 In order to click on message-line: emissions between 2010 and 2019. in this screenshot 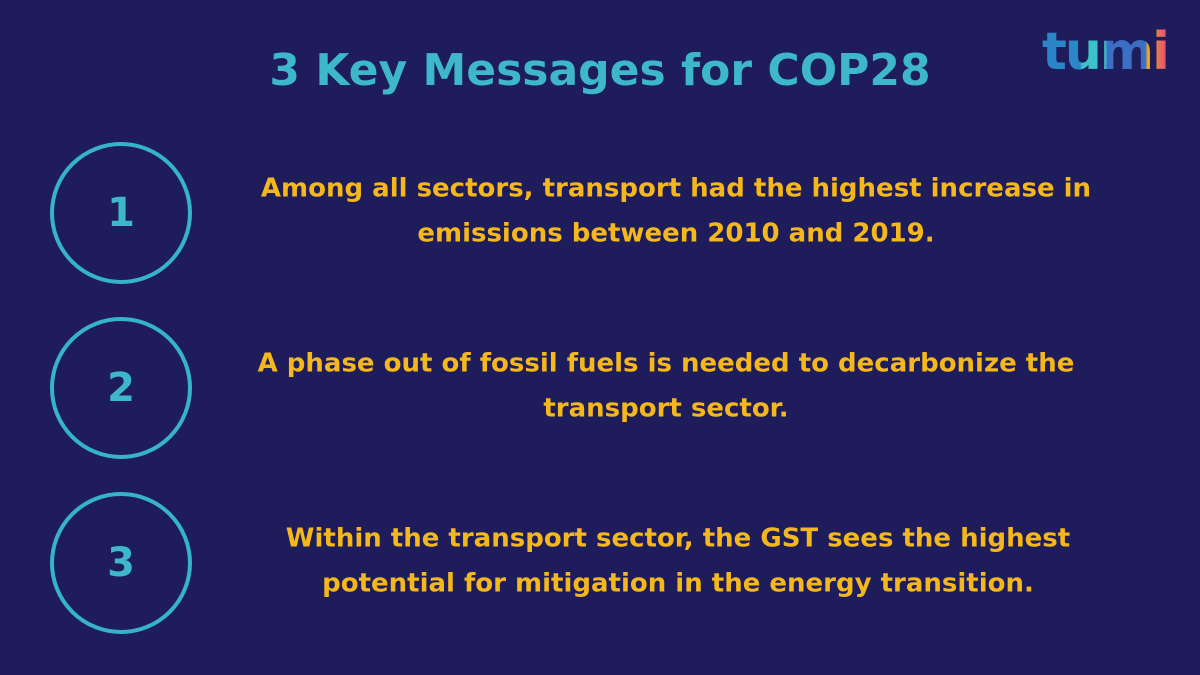, I will do `click(675, 234)`.